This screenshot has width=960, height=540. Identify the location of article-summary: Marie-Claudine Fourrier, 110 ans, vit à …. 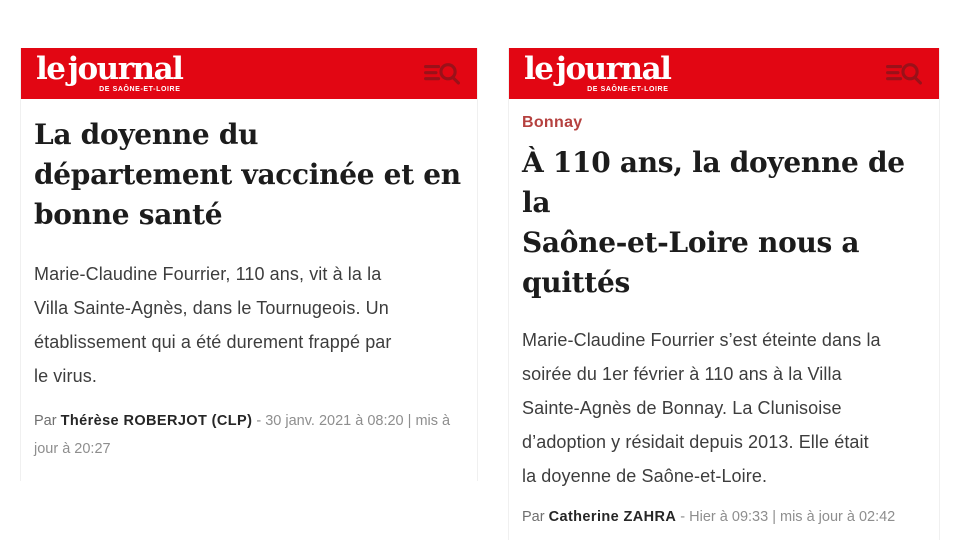
(213, 325).